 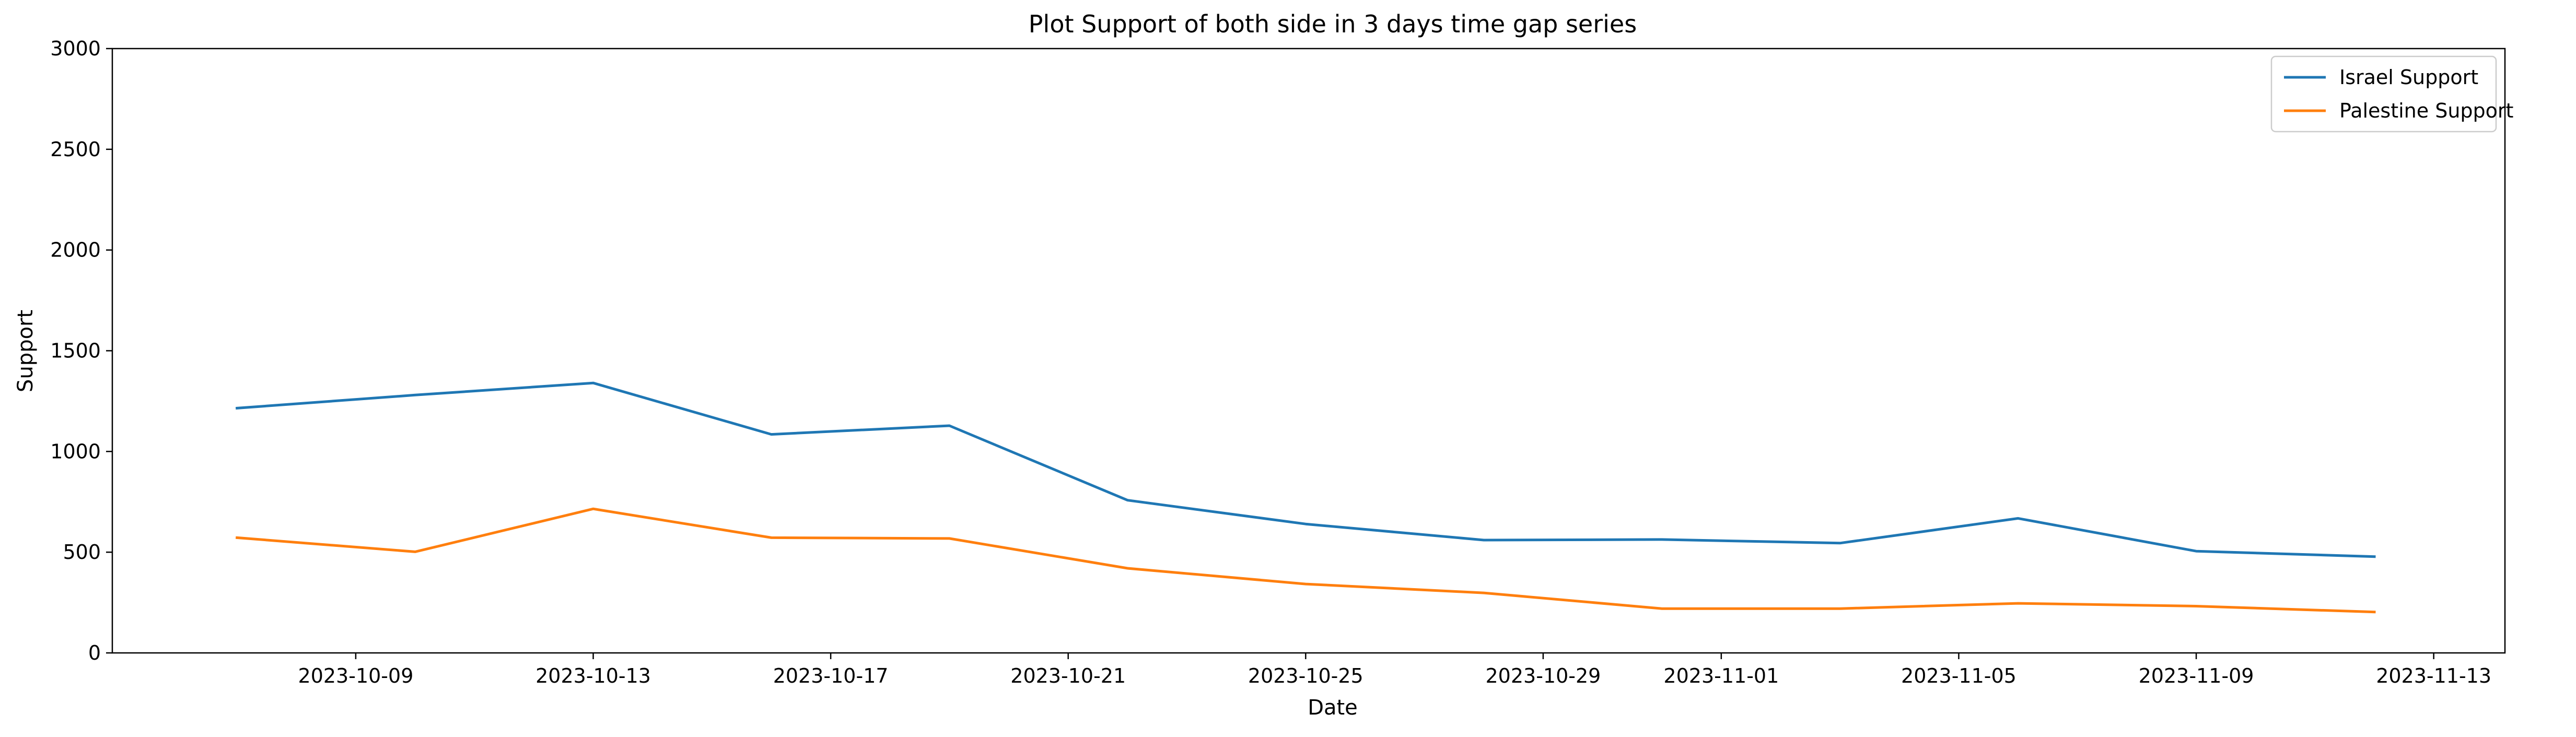 What do you see at coordinates (82, 552) in the screenshot?
I see `y-tick-label: 500` at bounding box center [82, 552].